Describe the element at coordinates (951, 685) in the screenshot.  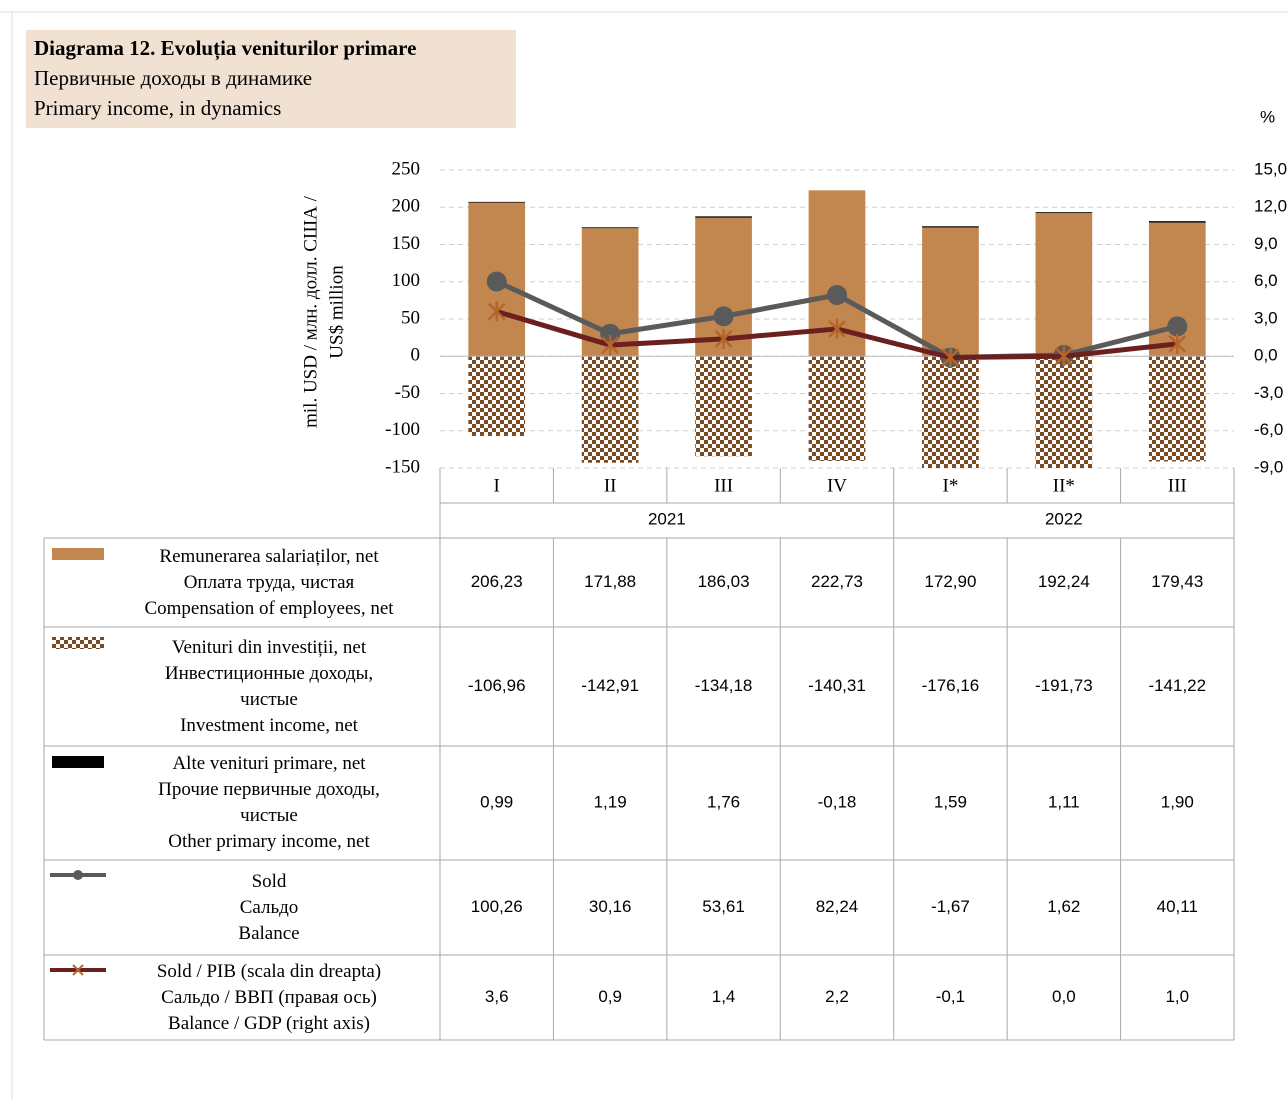
I see `table-value: -176,16` at that location.